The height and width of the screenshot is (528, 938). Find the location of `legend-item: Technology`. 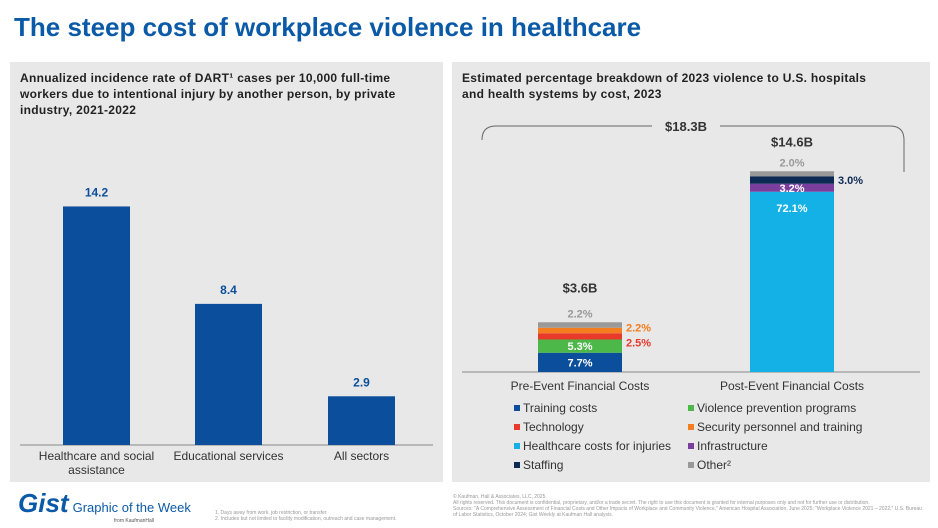

legend-item: Technology is located at coordinates (553, 427).